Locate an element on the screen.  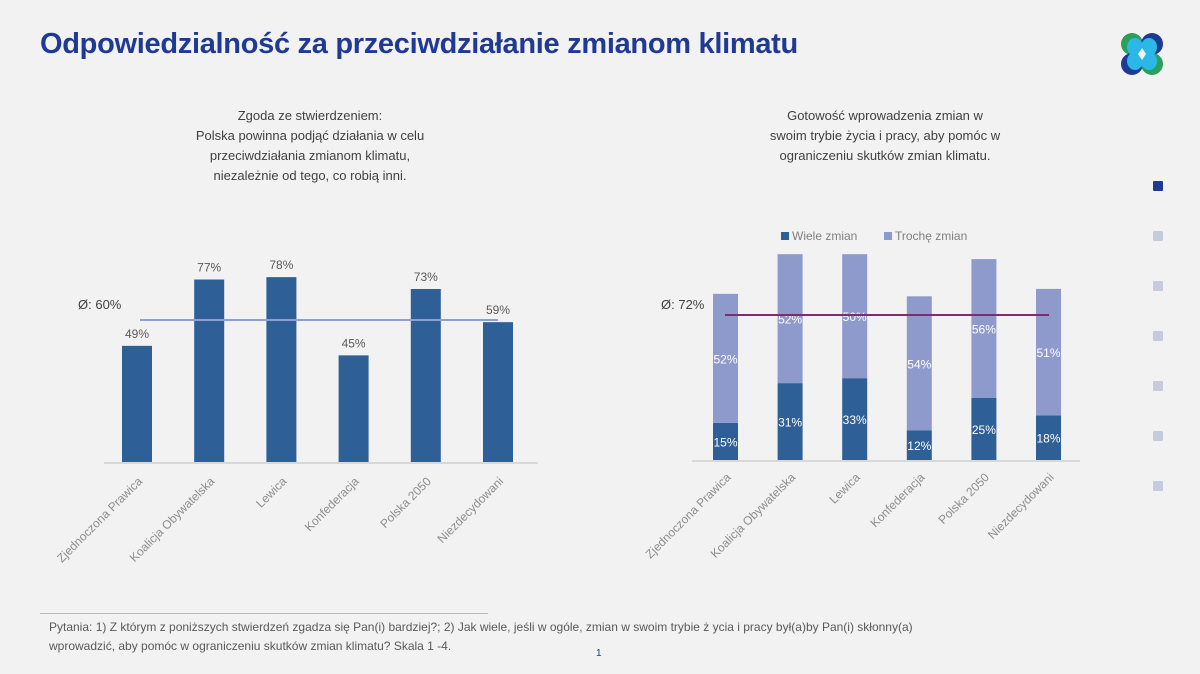
chart2-title-line: Gotowość wprowadzenia zmian w is located at coordinates (885, 115).